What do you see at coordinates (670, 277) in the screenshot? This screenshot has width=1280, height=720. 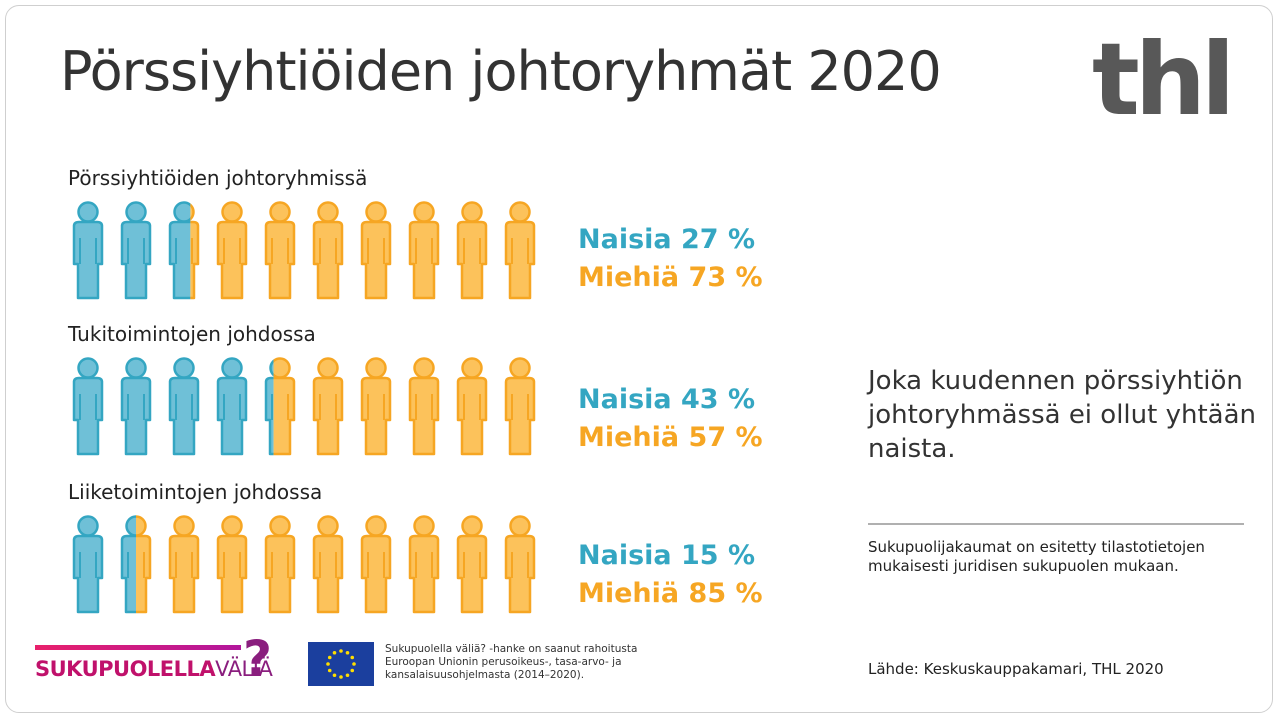 I see `men-percent-1: Miehiä 73 %` at bounding box center [670, 277].